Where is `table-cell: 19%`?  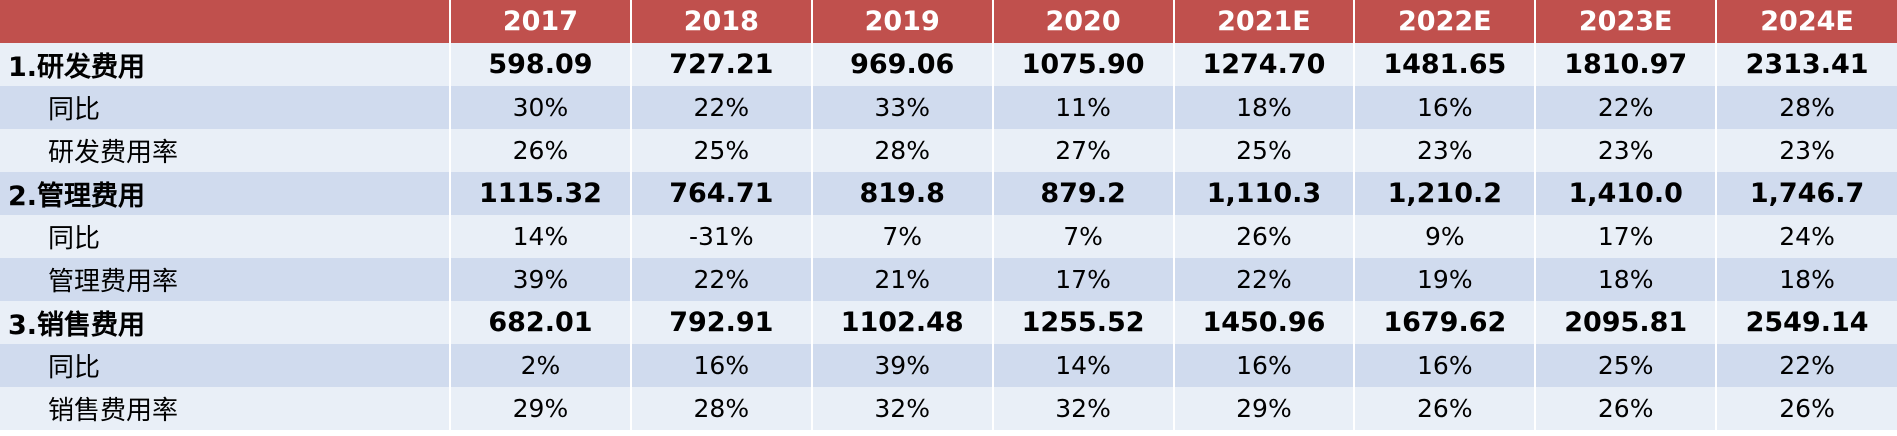
table-cell: 19% is located at coordinates (1445, 279).